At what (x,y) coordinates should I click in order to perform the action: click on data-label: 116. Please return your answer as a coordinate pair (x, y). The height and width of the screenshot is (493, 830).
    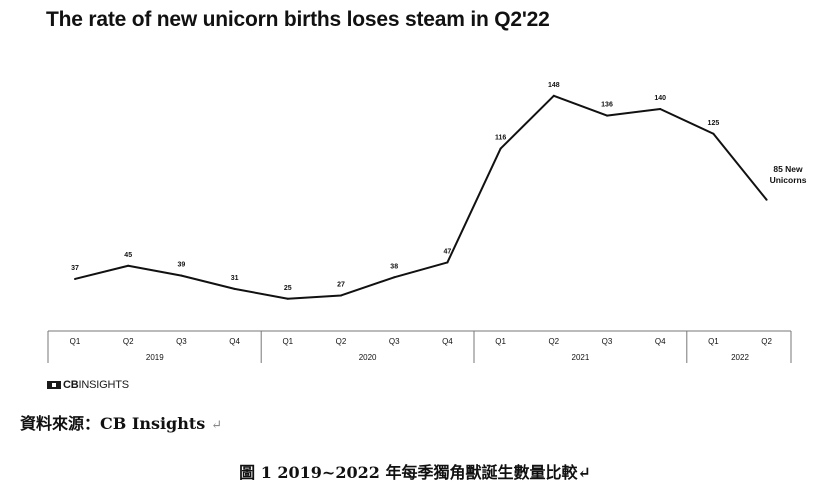
    Looking at the image, I should click on (500, 138).